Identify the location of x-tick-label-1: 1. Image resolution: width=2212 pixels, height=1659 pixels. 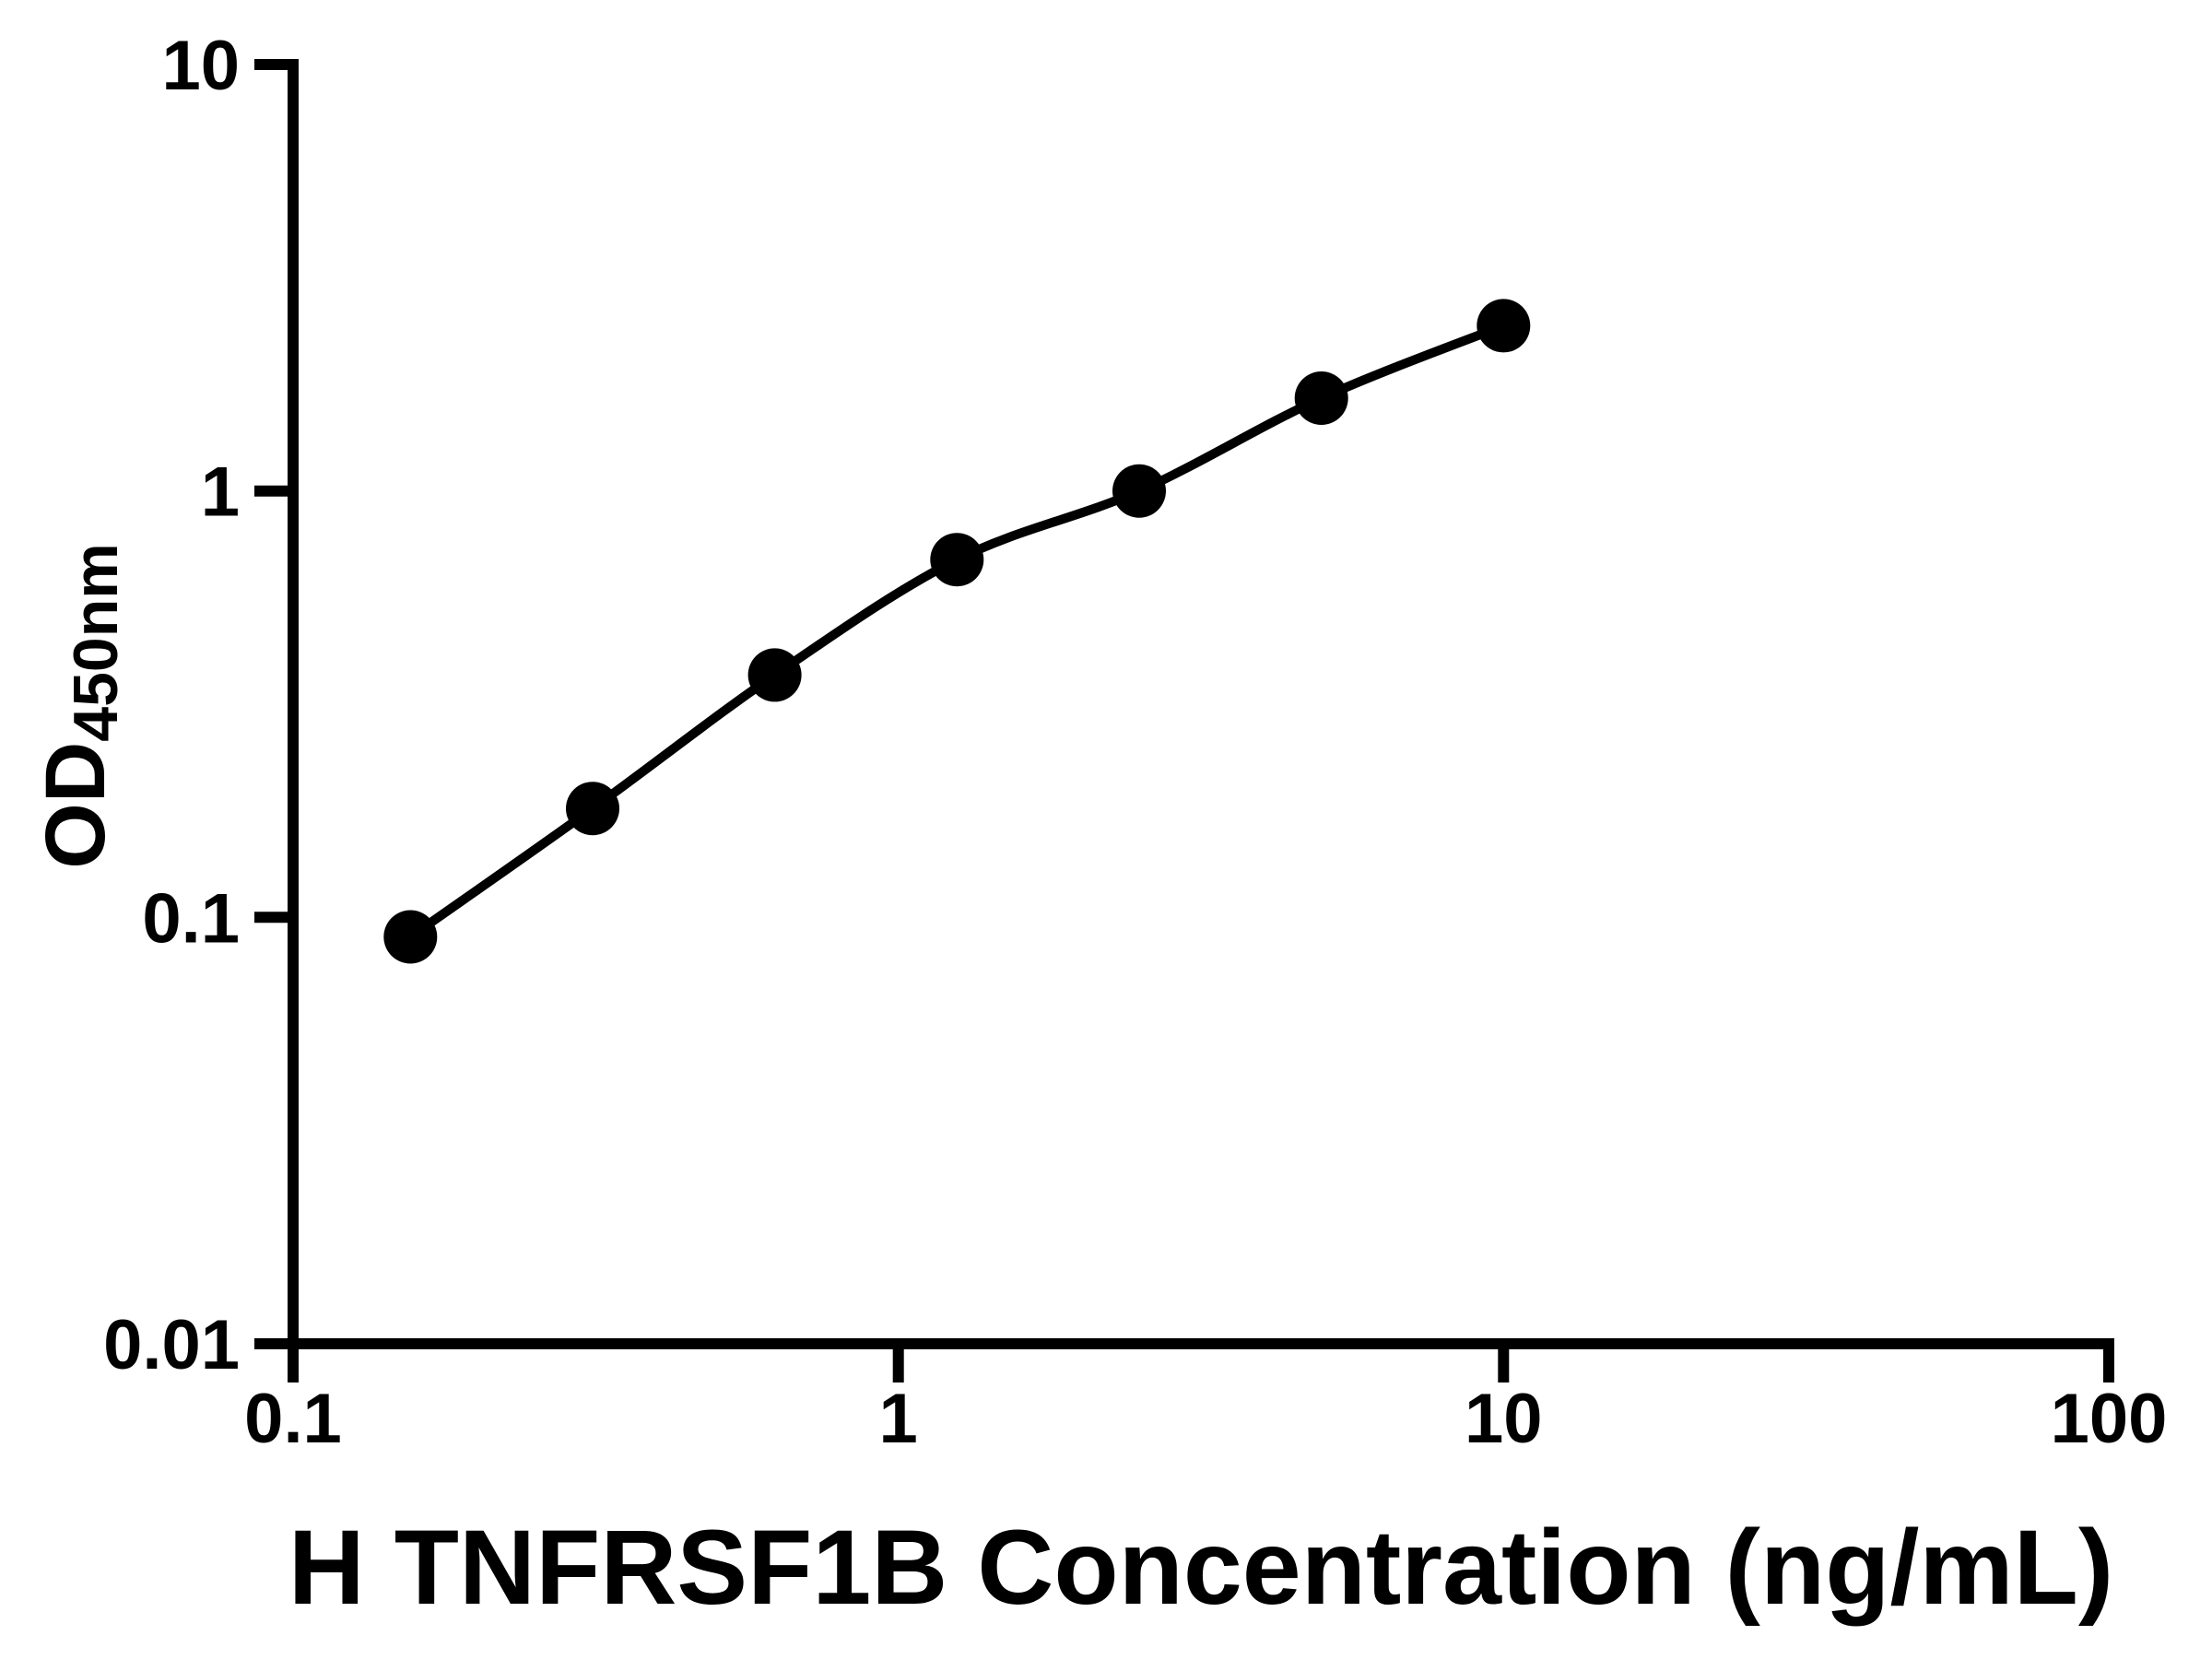
(898, 1419).